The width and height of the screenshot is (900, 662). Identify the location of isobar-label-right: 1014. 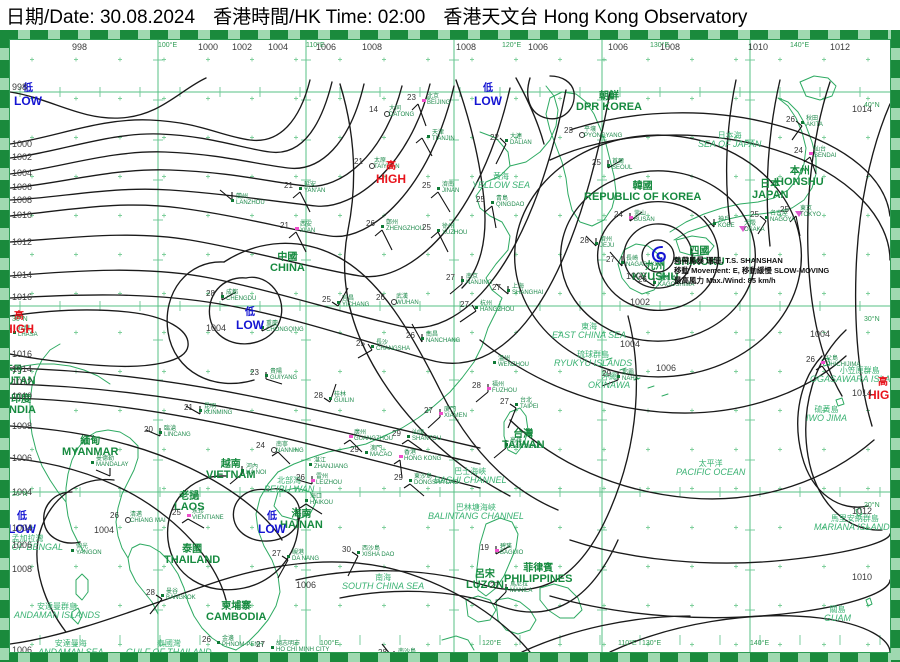
(862, 109).